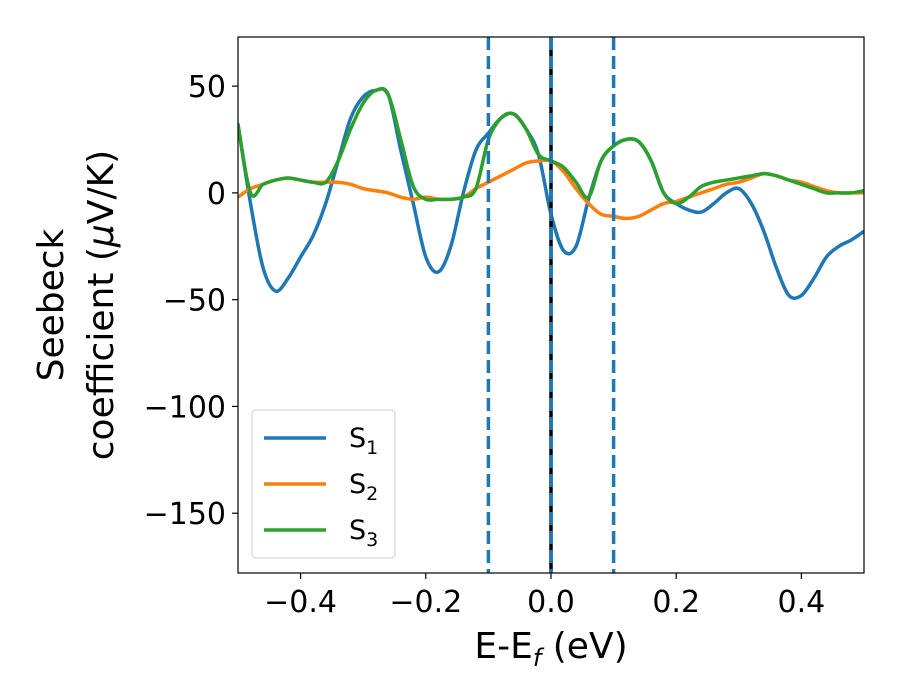 Image resolution: width=900 pixels, height=700 pixels. I want to click on x-tick-label: 0.0, so click(551, 602).